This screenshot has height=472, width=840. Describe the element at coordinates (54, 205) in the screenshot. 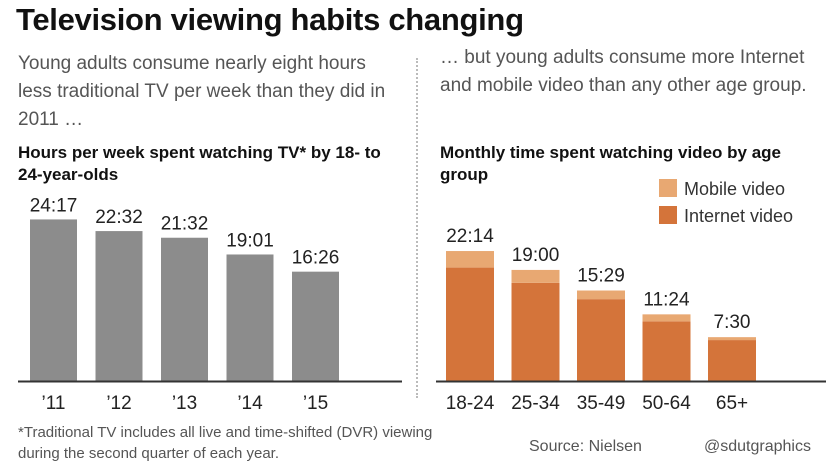

I see `tv-bar-value-label: 24:17` at that location.